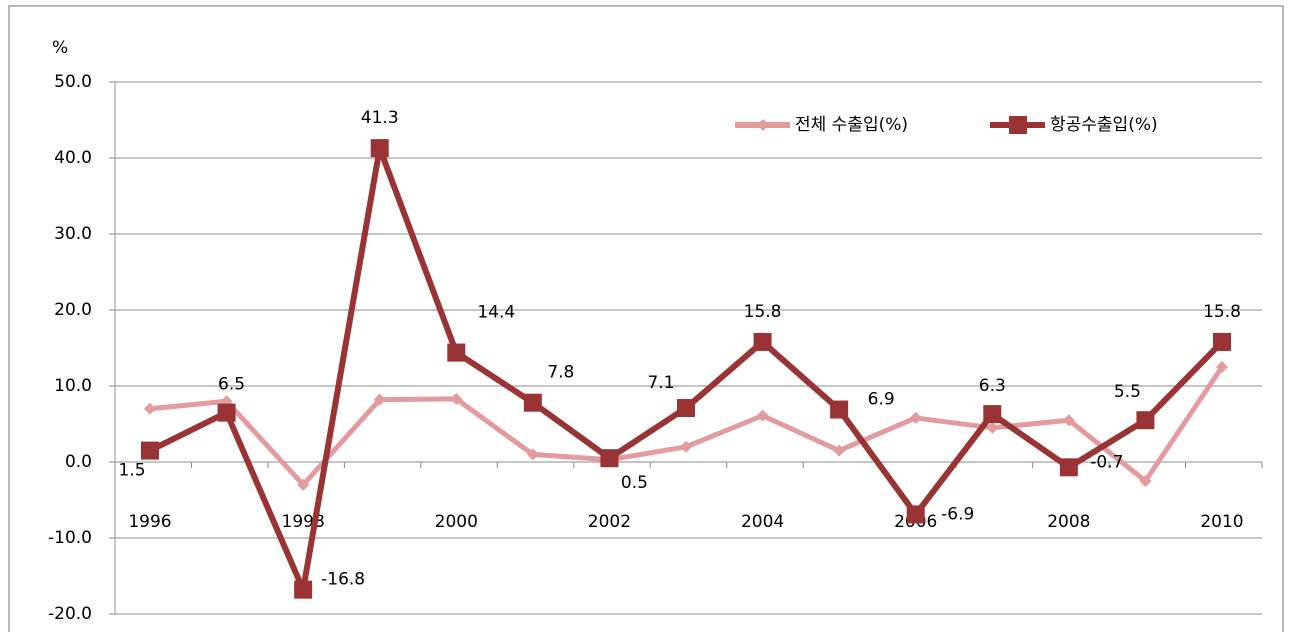  What do you see at coordinates (73, 158) in the screenshot?
I see `y-tick-label: 40.0` at bounding box center [73, 158].